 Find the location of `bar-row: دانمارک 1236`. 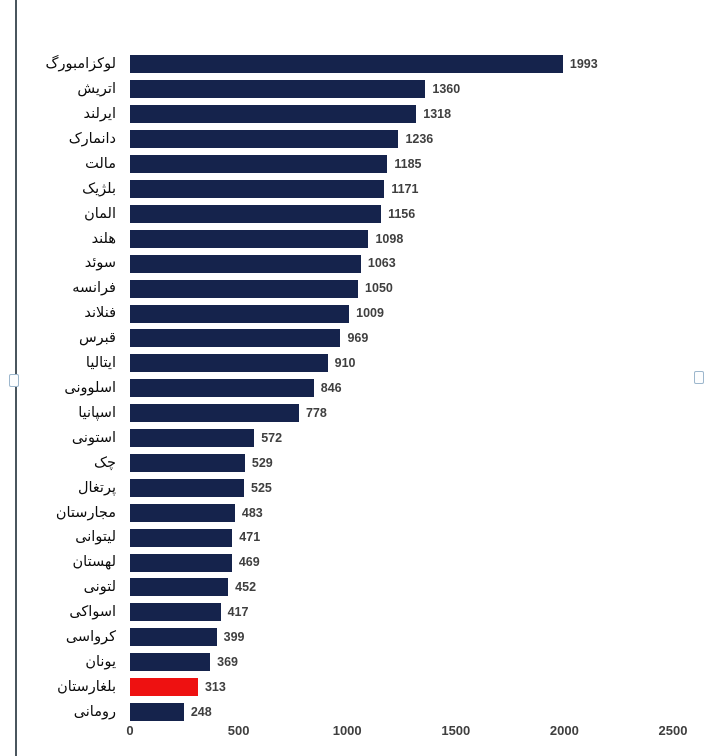

bar-row: دانمارک 1236 is located at coordinates (360, 139).